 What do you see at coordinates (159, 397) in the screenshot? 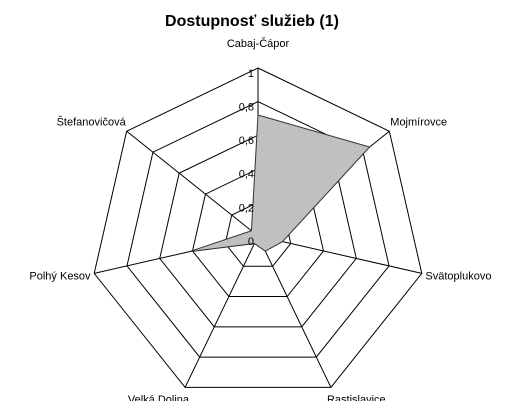
I see `category-label: Velká Dolina` at bounding box center [159, 397].